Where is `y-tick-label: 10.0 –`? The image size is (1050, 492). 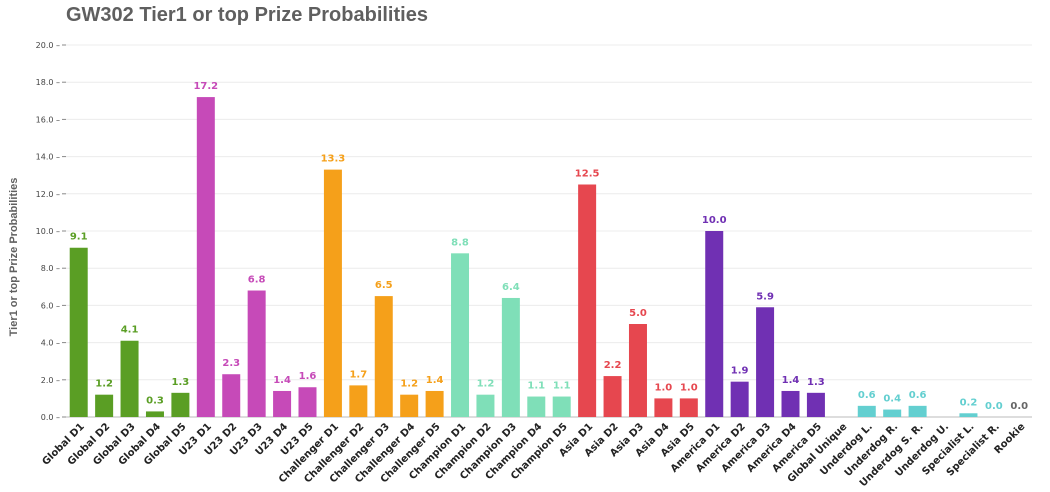 y-tick-label: 10.0 – is located at coordinates (48, 231).